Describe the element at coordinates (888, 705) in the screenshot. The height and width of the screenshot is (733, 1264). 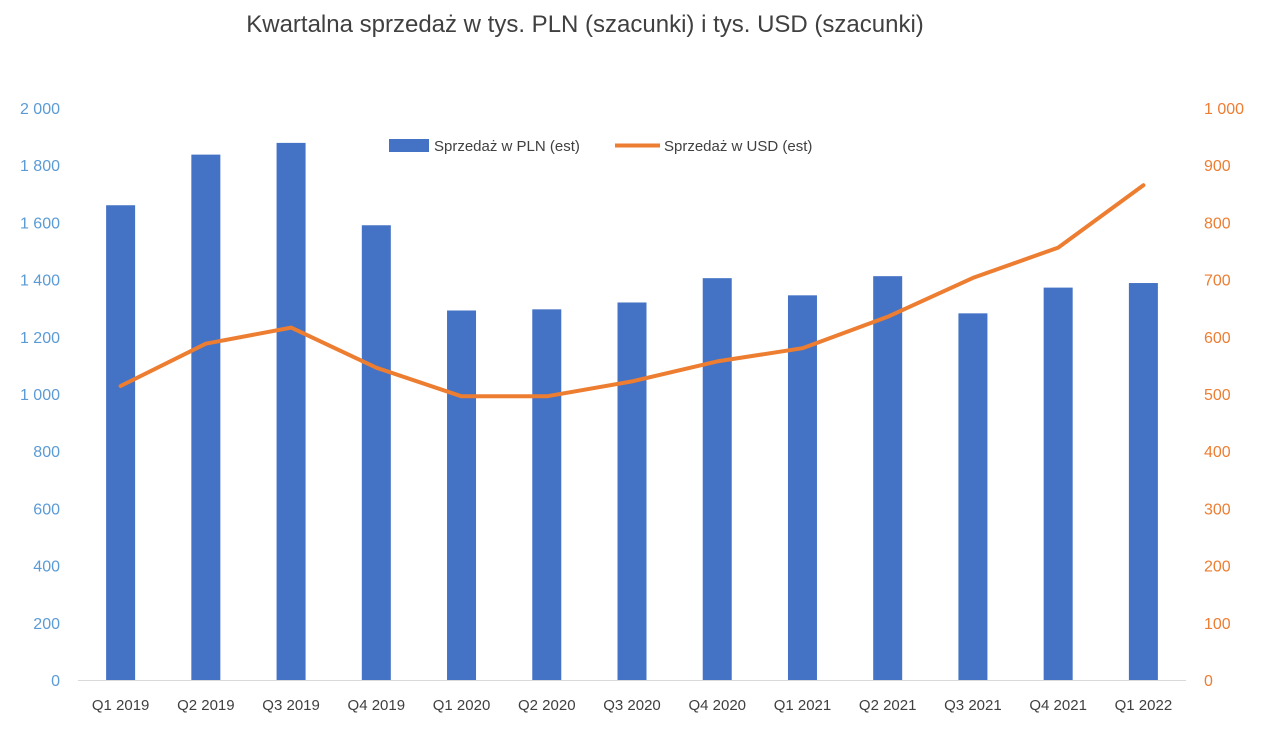
I see `x-tick-label: Q2 2021` at that location.